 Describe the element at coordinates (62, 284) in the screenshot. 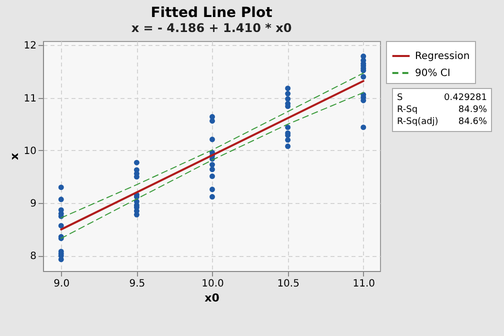

I see `x-tick-label: 9.0` at that location.